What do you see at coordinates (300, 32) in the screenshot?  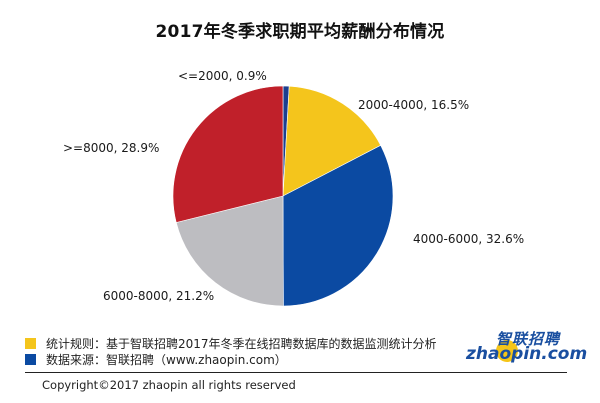 I see `chart-title: 2017年冬季求职期平均薪酬分布情况` at bounding box center [300, 32].